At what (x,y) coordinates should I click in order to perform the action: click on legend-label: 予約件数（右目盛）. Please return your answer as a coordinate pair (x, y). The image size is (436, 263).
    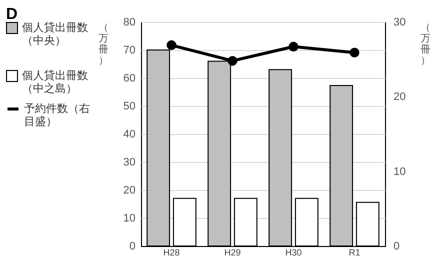
    Looking at the image, I should click on (57, 115).